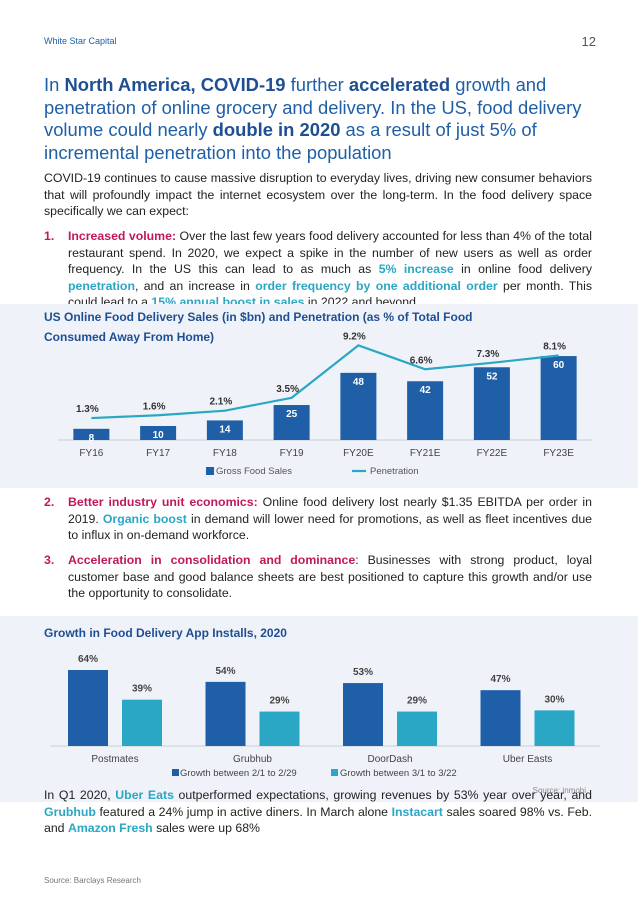 The width and height of the screenshot is (638, 922). What do you see at coordinates (88, 659) in the screenshot?
I see `bar-value-label: 64%` at bounding box center [88, 659].